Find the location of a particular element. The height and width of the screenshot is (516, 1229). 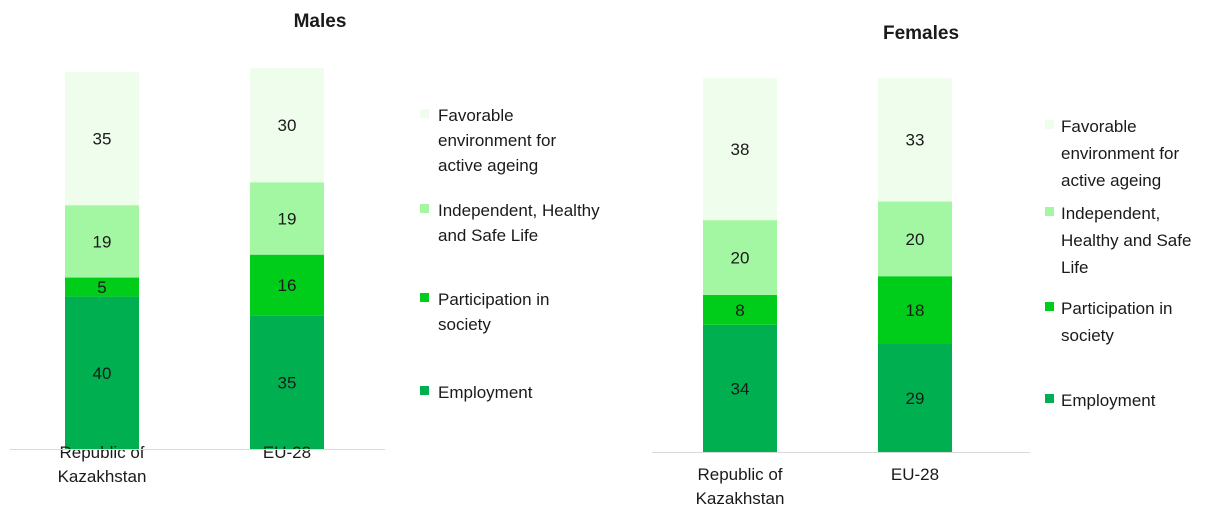

data-label: 29 is located at coordinates (915, 398).